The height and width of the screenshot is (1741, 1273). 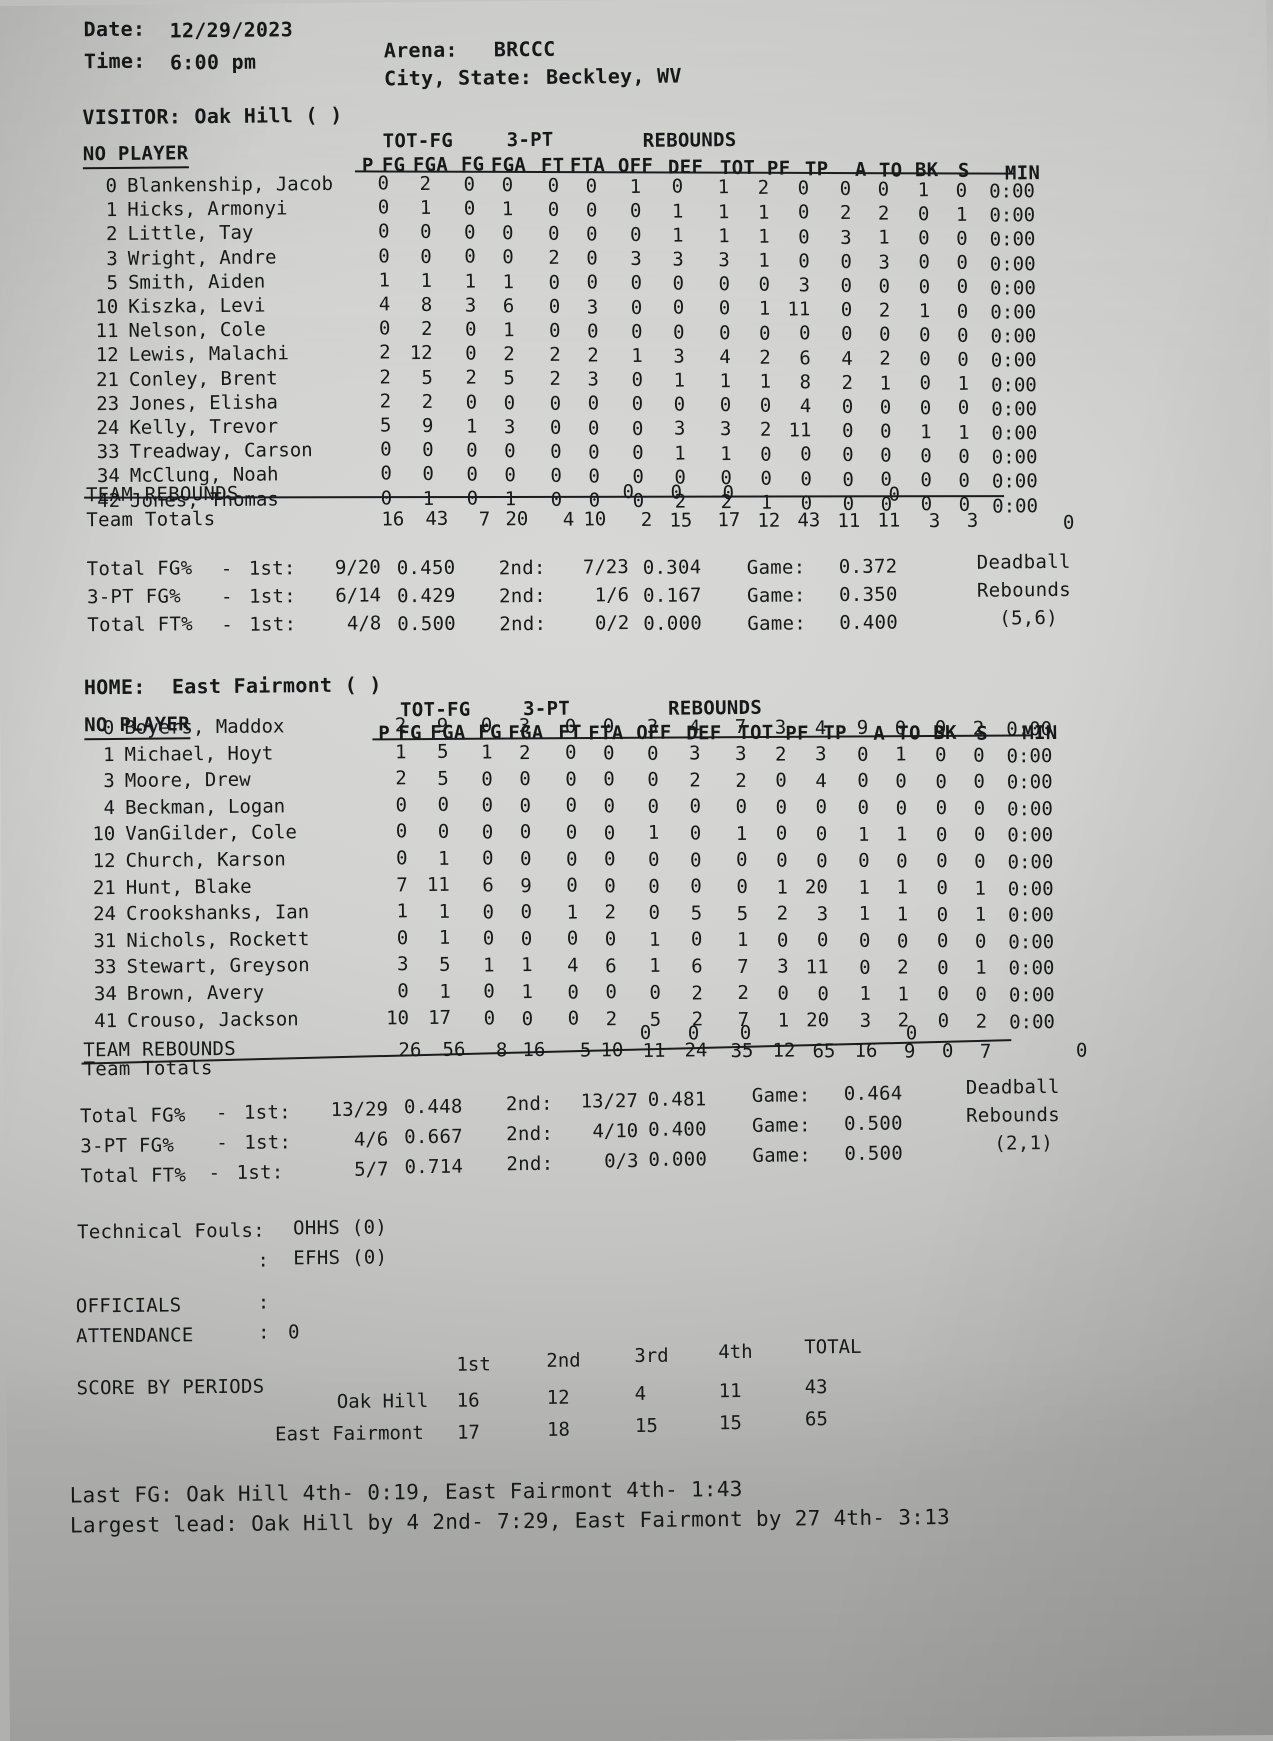 What do you see at coordinates (104, 861) in the screenshot?
I see `jersey-number: 12` at bounding box center [104, 861].